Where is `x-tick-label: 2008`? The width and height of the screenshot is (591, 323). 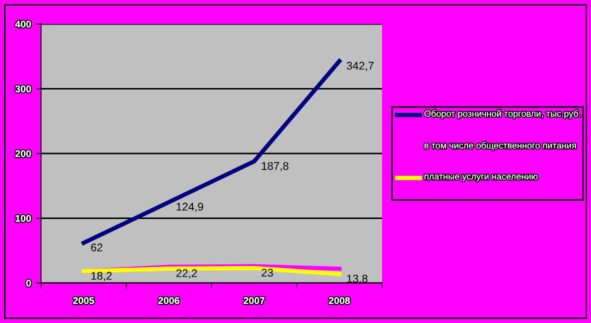
x-tick-label: 2008 is located at coordinates (339, 300).